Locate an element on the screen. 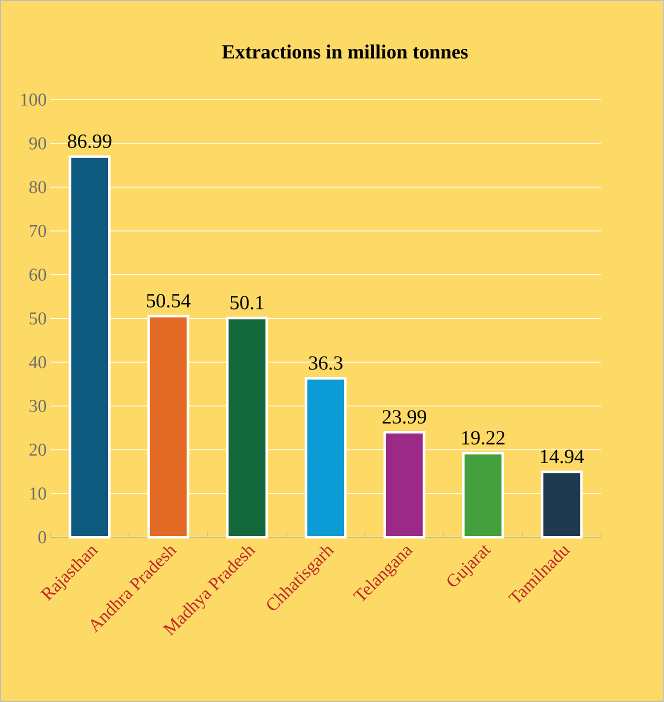 Image resolution: width=664 pixels, height=702 pixels. data-label: 19.22 is located at coordinates (483, 438).